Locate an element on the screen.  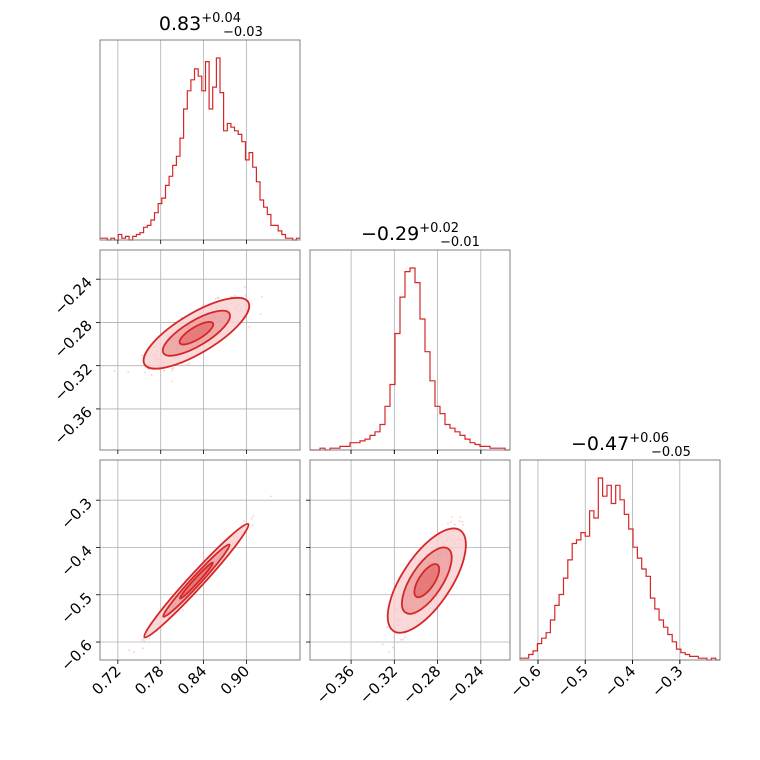
title-3-median: −0.47 is located at coordinates (600, 444).